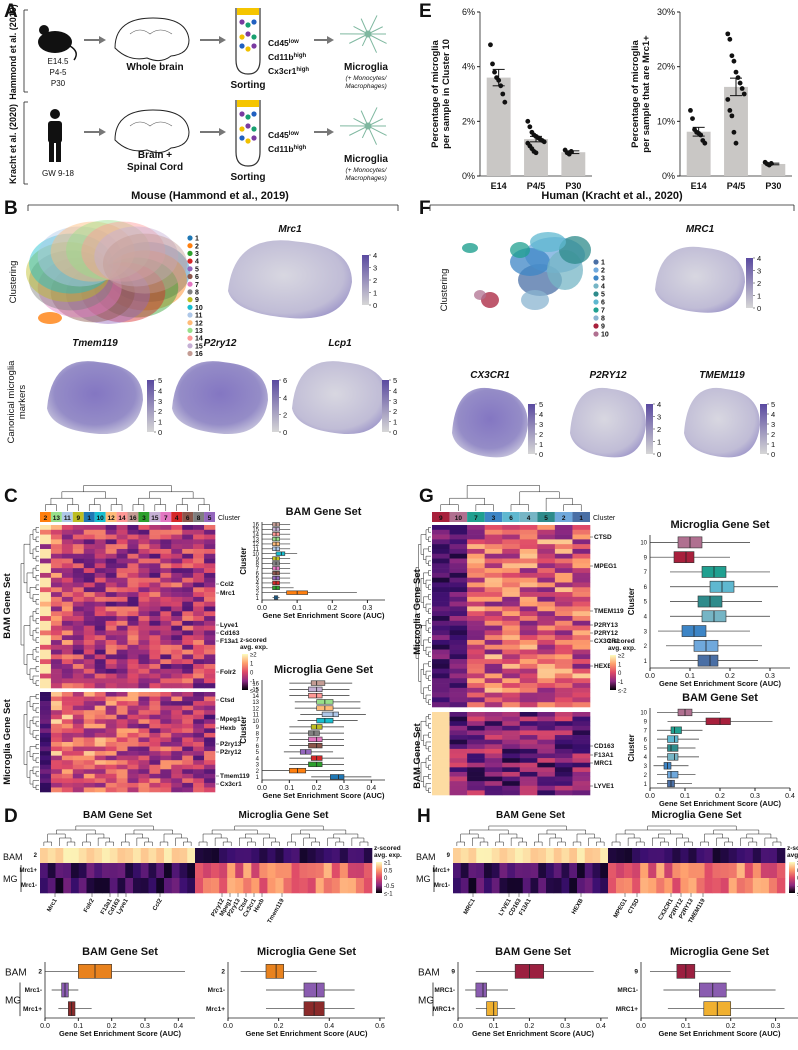 The image size is (798, 1050). What do you see at coordinates (375, 268) in the screenshot?
I see `colorbar-tick-label: 3` at bounding box center [375, 268].